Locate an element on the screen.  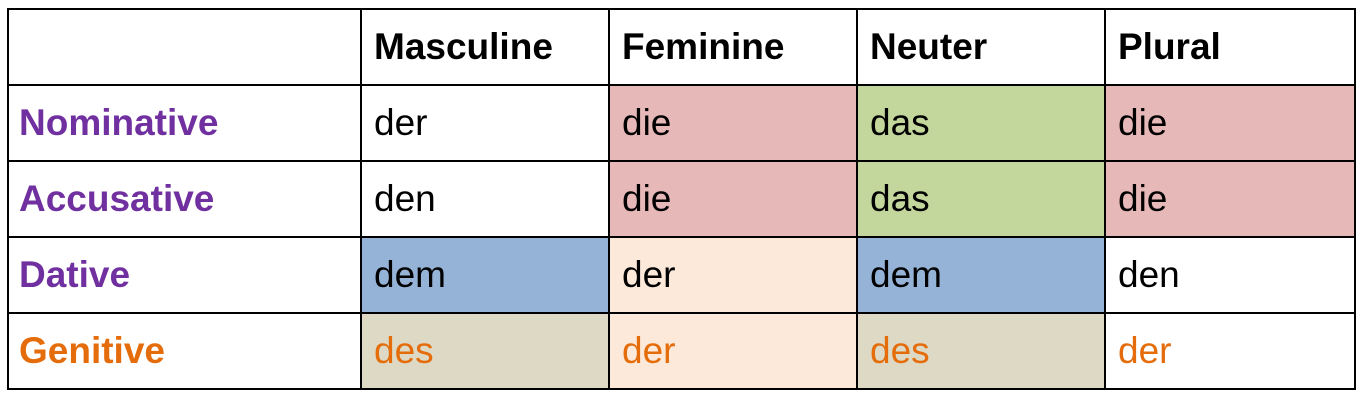
row-label-dative: Dative is located at coordinates (184, 275).